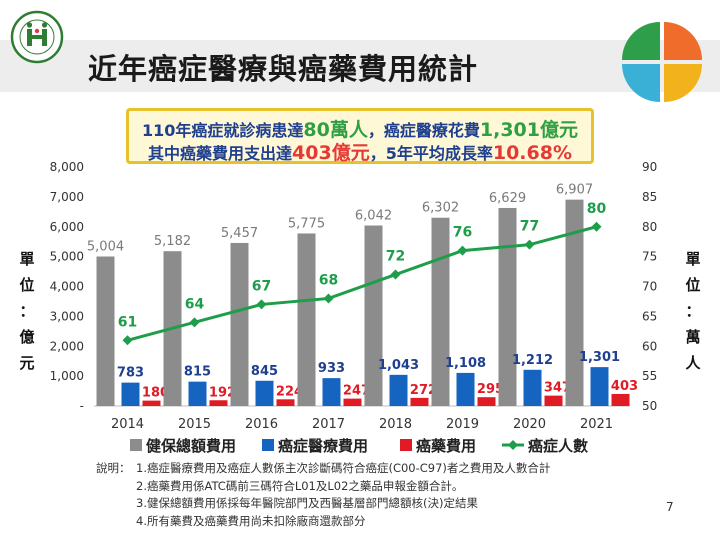 This screenshot has height=540, width=720. What do you see at coordinates (172, 241) in the screenshot?
I see `bar-total-label: 5,182` at bounding box center [172, 241].